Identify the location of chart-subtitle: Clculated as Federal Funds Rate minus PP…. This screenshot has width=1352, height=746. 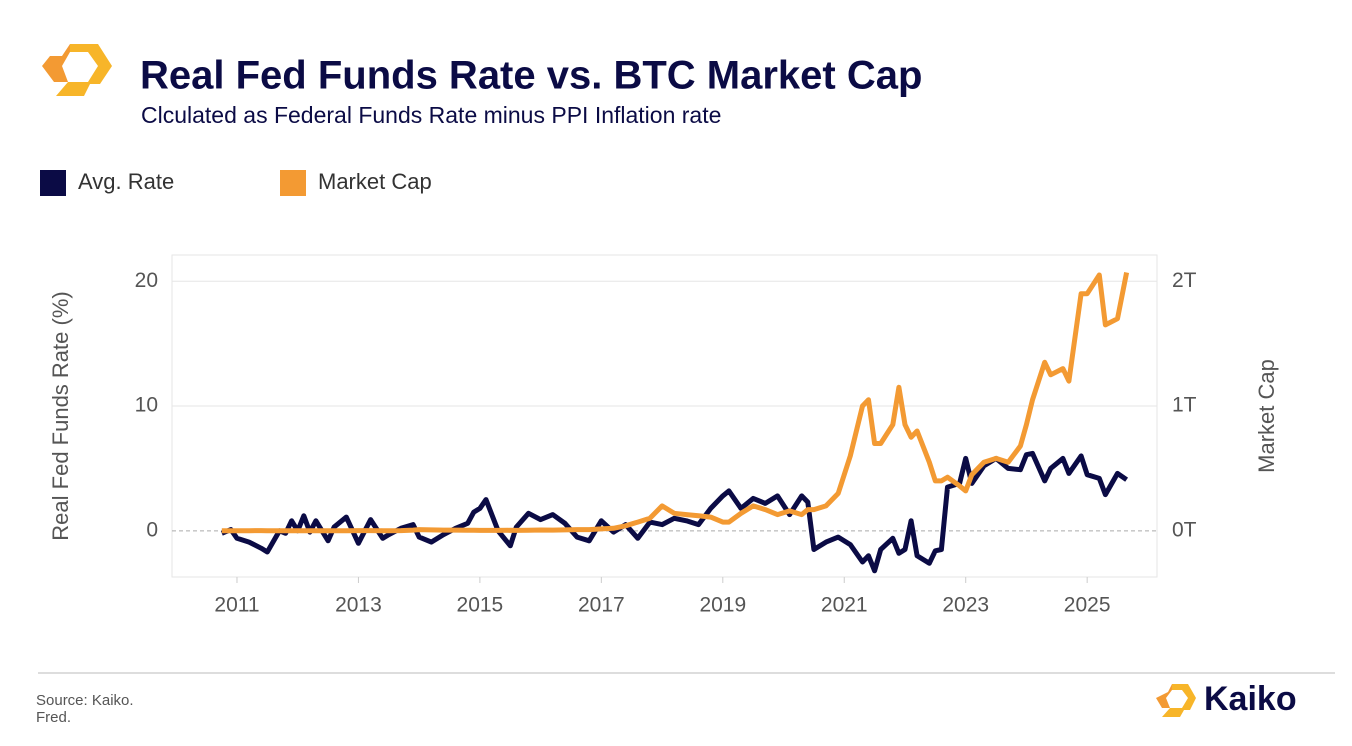
(431, 115).